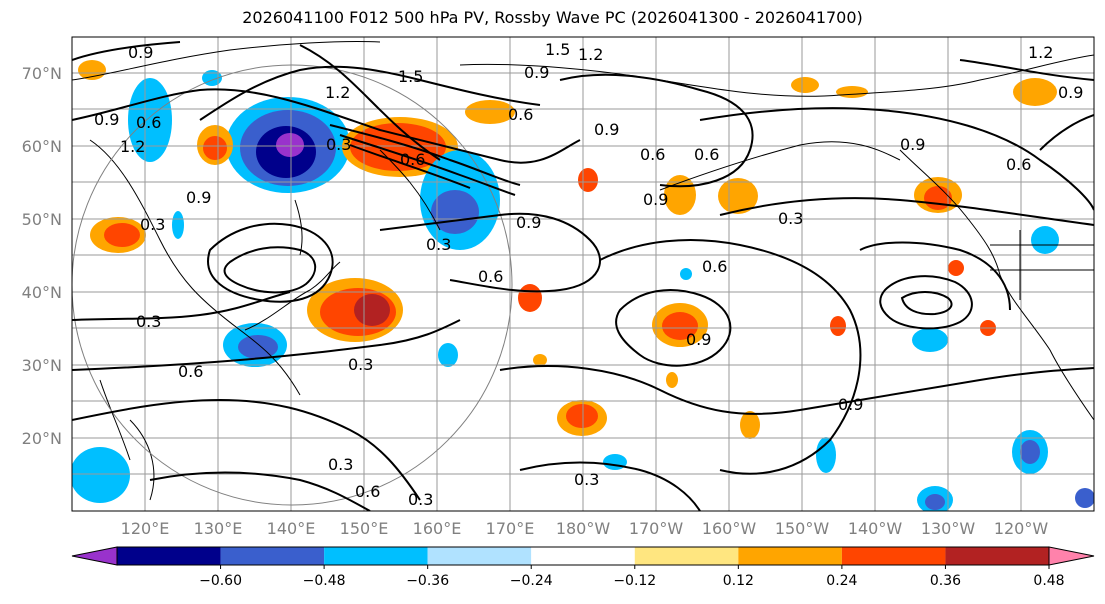 The image size is (1105, 604). What do you see at coordinates (531, 581) in the screenshot?
I see `colorbar-tick-label: −0.24` at bounding box center [531, 581].